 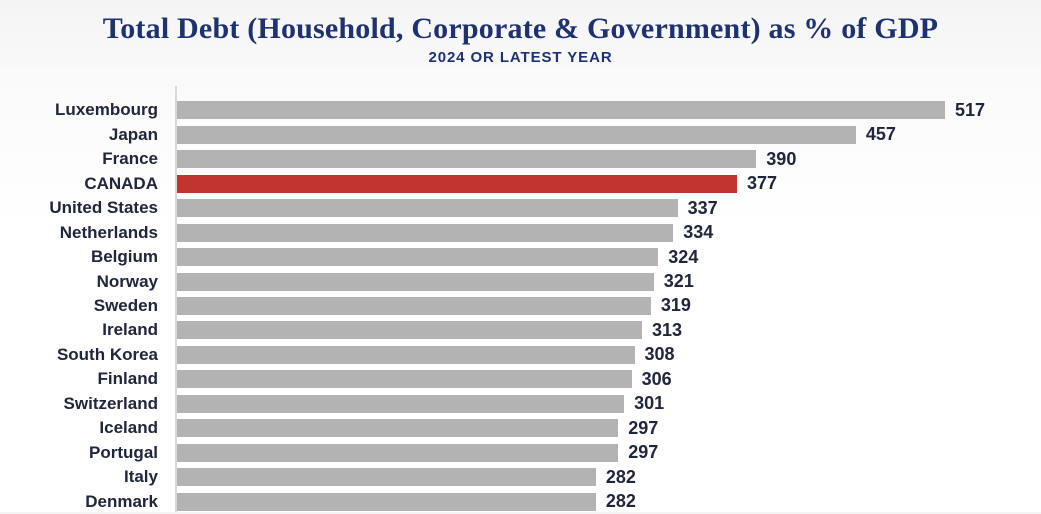 I want to click on y-axis-line, so click(x=176, y=299).